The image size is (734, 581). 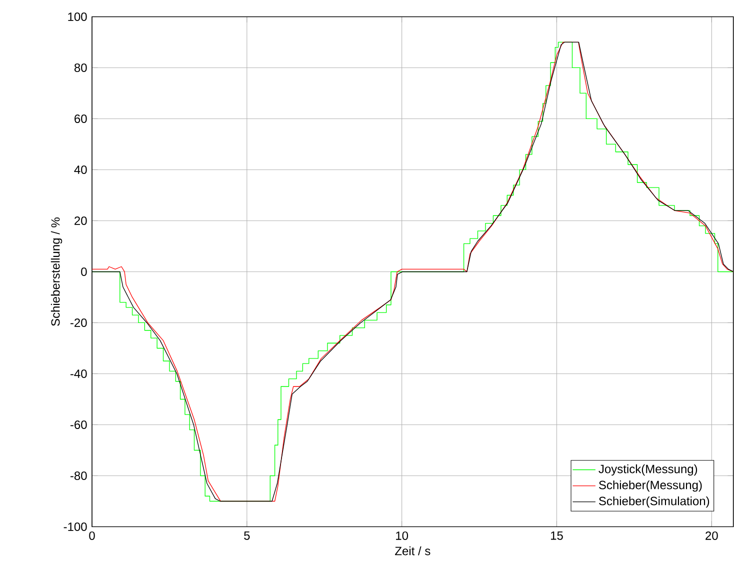 What do you see at coordinates (648, 470) in the screenshot?
I see `legend-label: Joystick(Messung)` at bounding box center [648, 470].